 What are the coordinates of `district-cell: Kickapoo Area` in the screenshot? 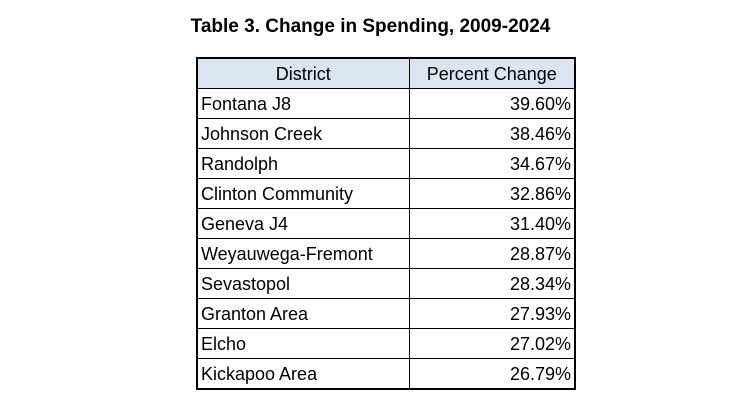 It's located at (303, 374).